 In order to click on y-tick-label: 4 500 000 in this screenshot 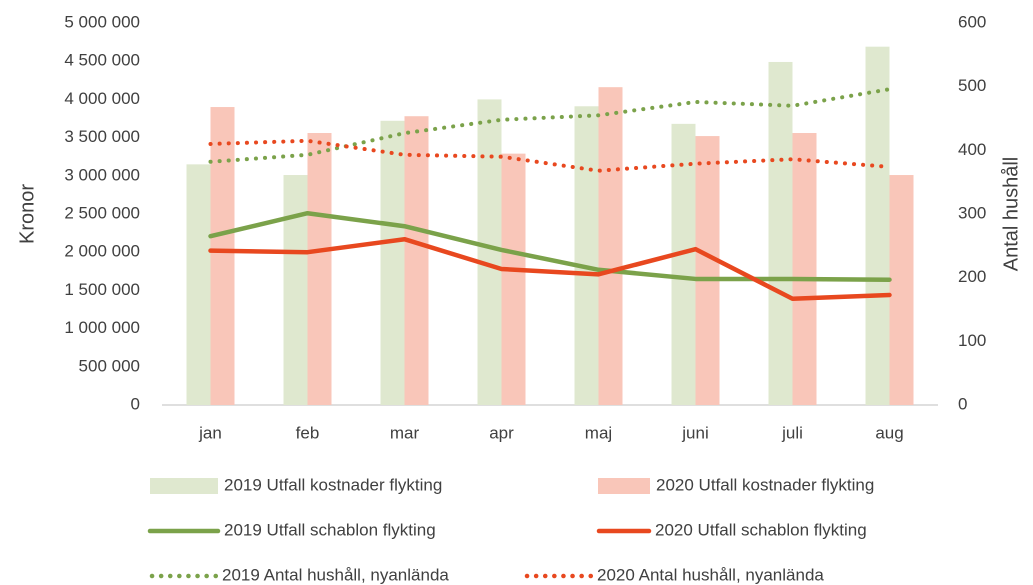, I will do `click(102, 60)`.